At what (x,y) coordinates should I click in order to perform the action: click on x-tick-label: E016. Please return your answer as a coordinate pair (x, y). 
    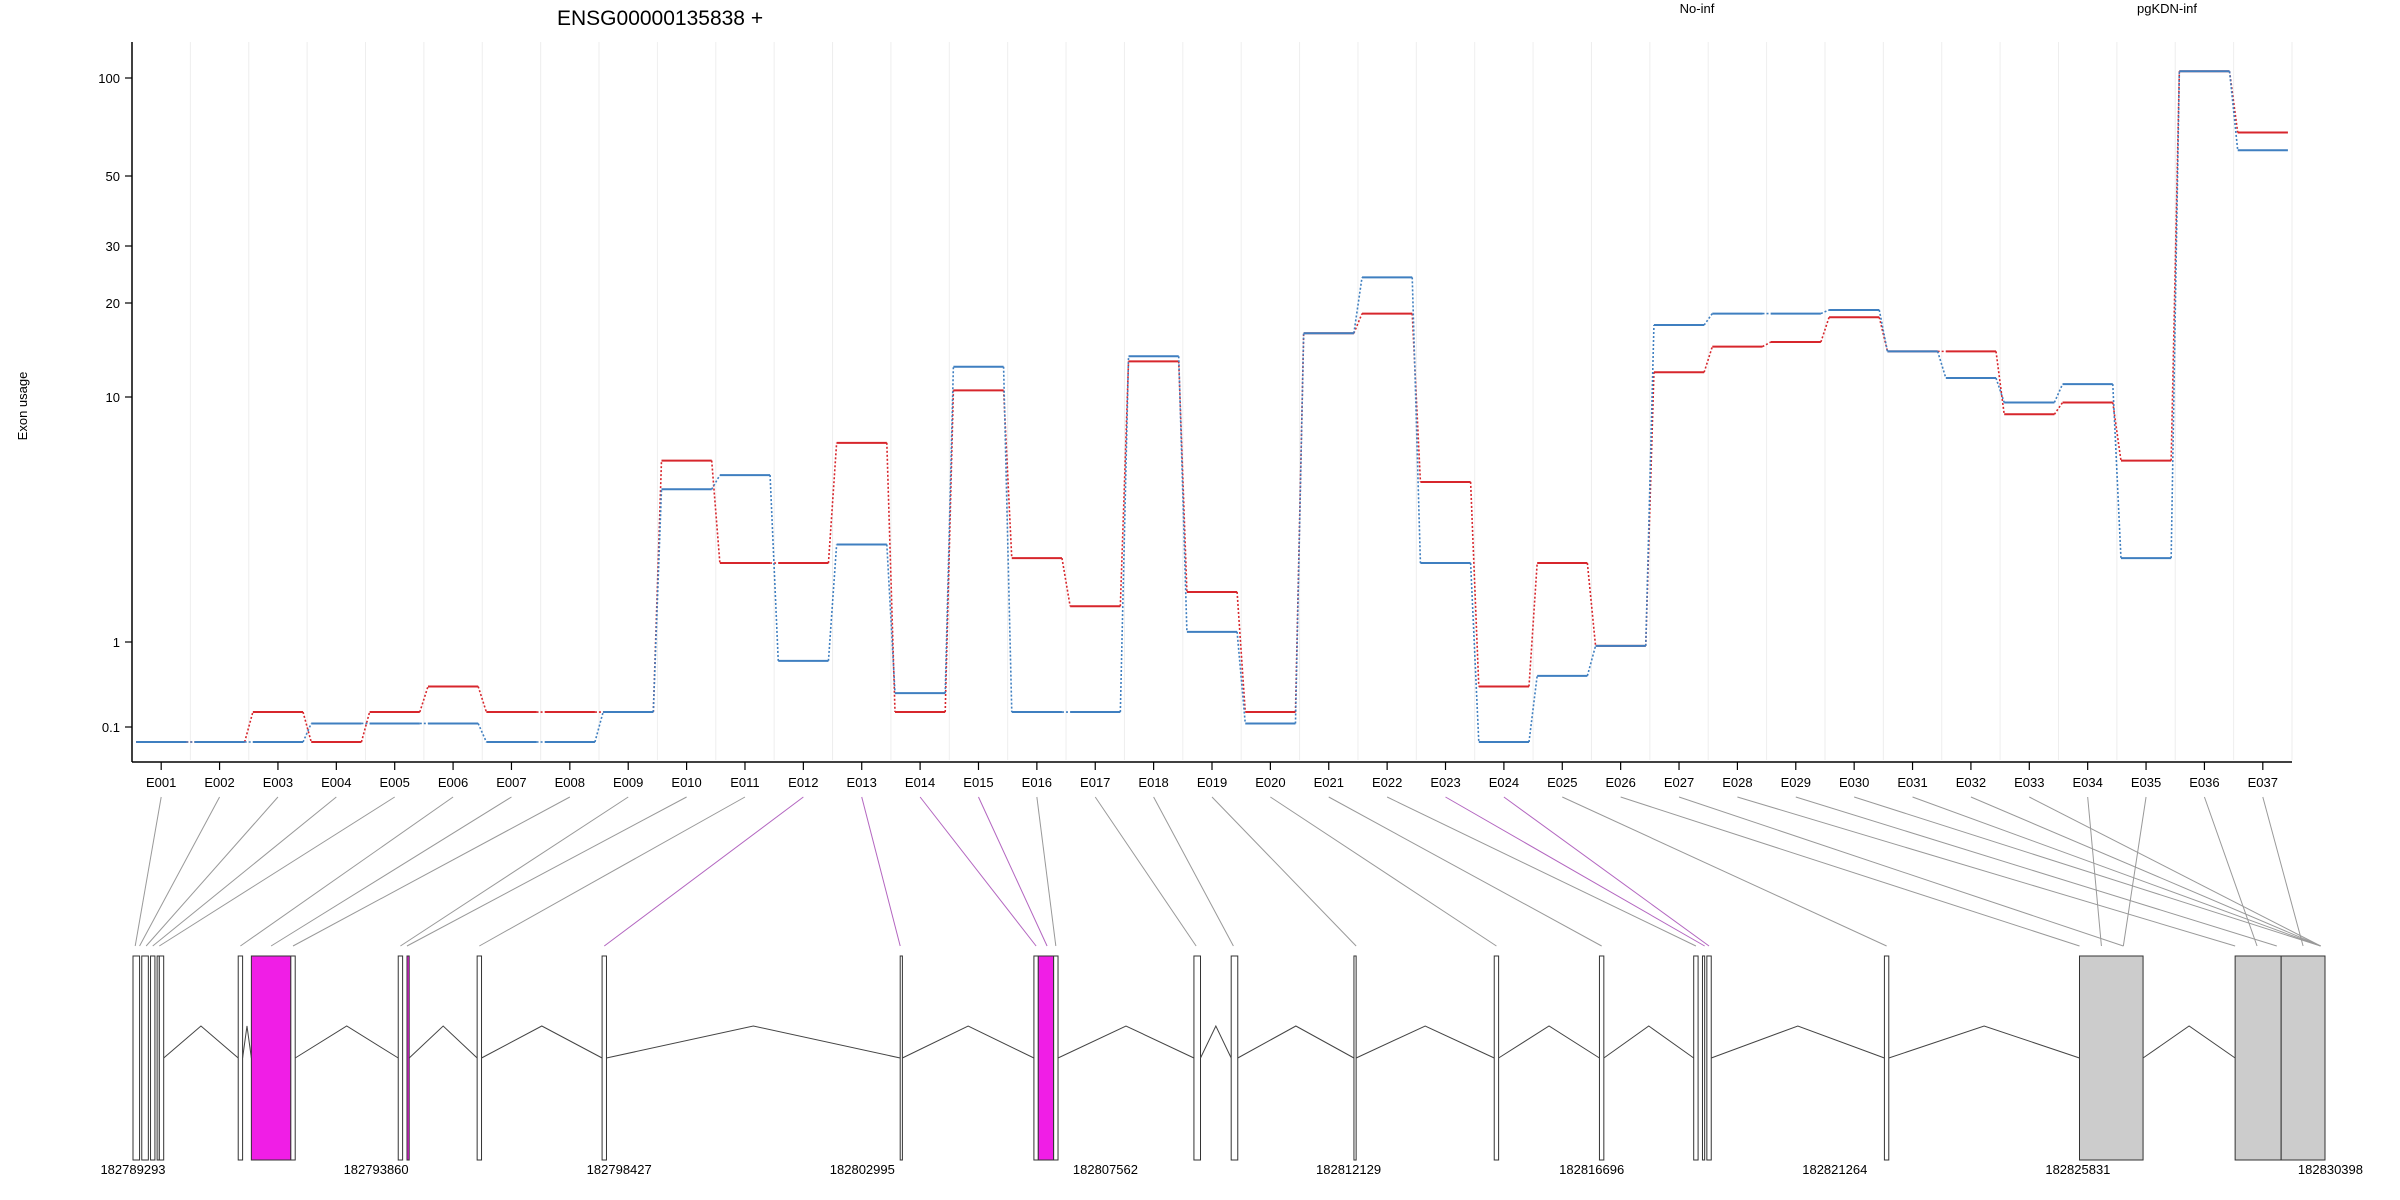
    Looking at the image, I should click on (1037, 782).